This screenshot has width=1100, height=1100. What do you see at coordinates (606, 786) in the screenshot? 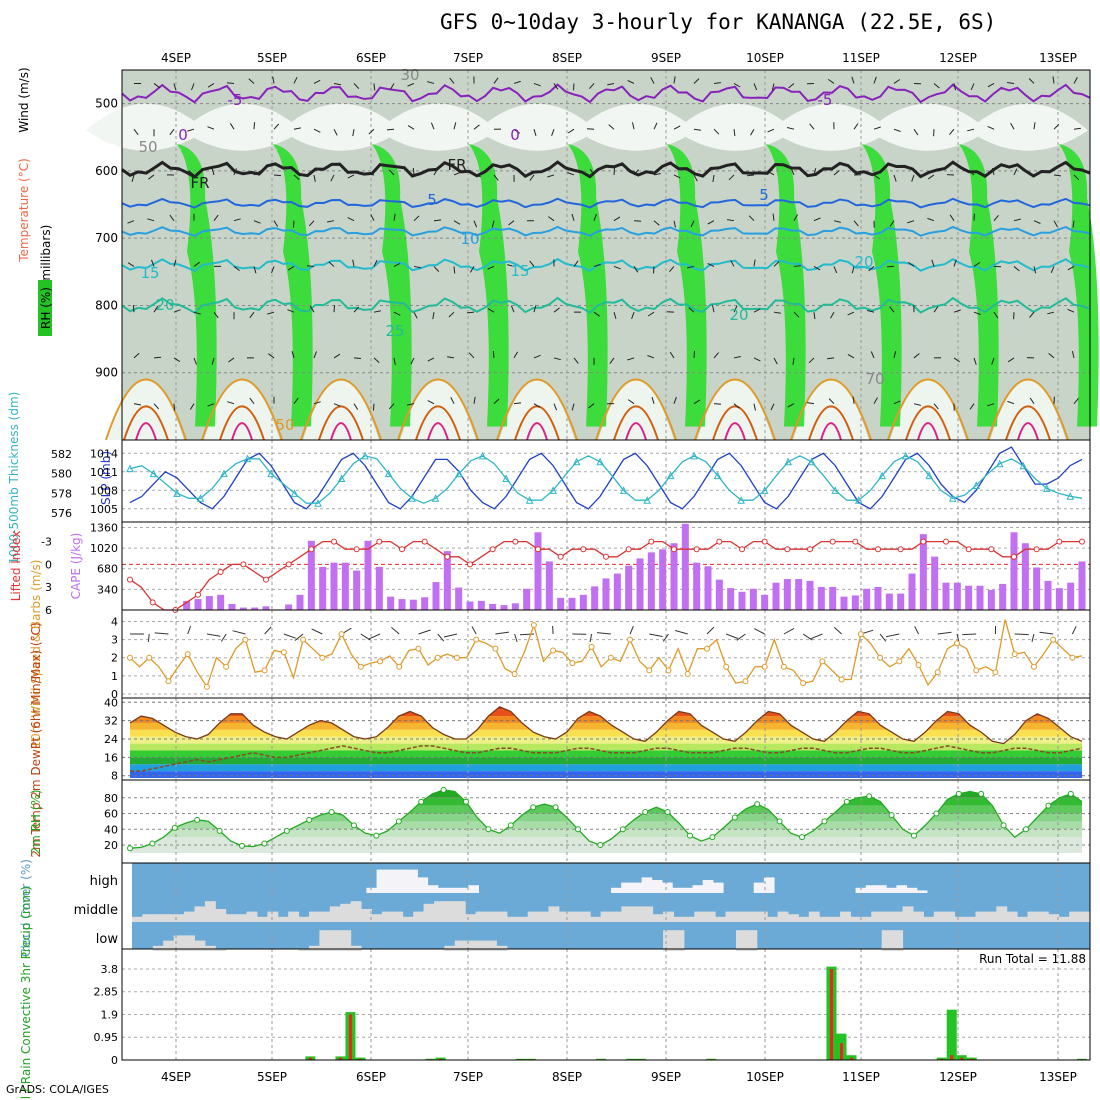
I see `rh-band` at bounding box center [606, 786].